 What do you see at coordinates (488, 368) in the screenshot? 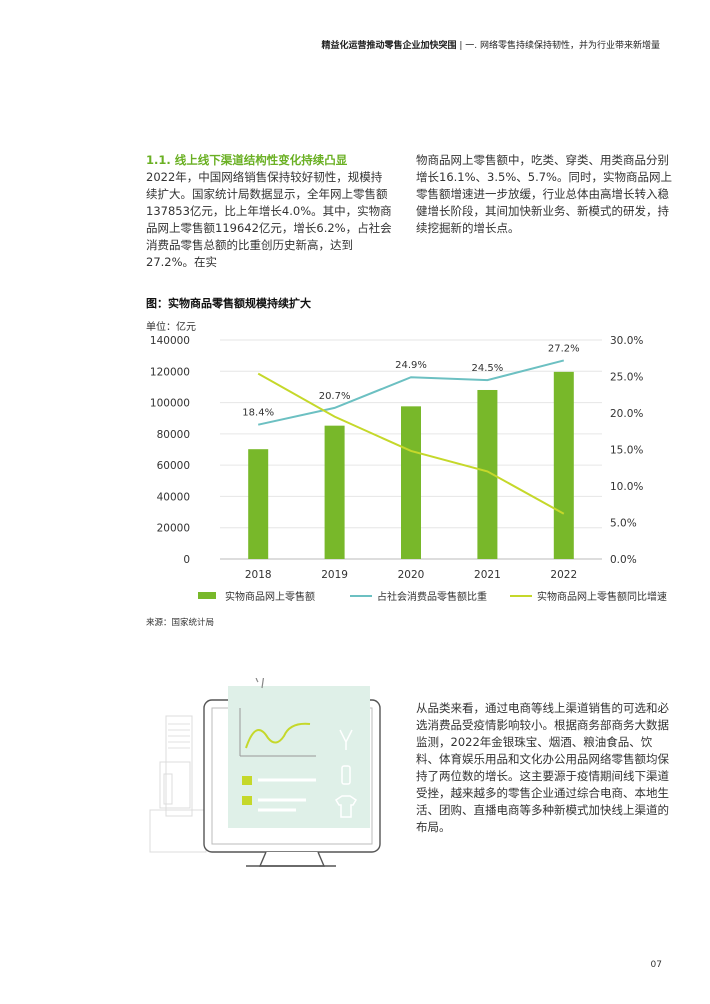
I see `data-label: 24.5%` at bounding box center [488, 368].